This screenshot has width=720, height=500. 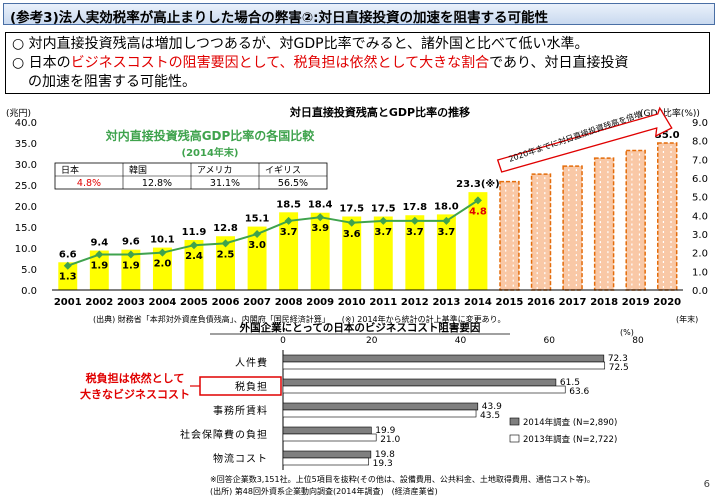 What do you see at coordinates (99, 302) in the screenshot?
I see `chart1-x-tick: 2002` at bounding box center [99, 302].